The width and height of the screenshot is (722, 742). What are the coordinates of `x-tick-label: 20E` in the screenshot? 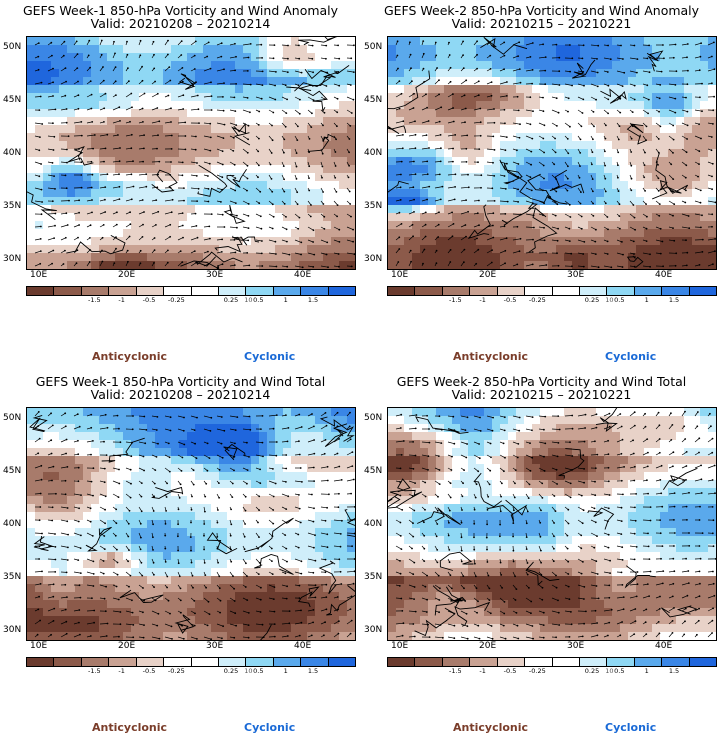 It's located at (488, 275).